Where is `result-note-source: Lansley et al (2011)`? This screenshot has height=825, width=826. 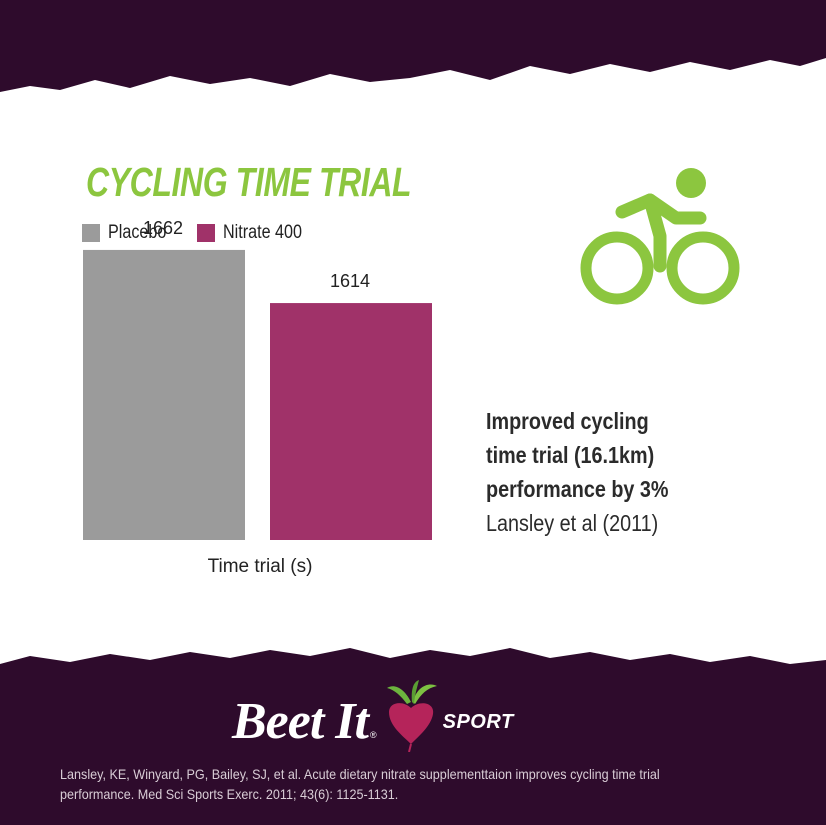
result-note-source: Lansley et al (2011) is located at coordinates (572, 523).